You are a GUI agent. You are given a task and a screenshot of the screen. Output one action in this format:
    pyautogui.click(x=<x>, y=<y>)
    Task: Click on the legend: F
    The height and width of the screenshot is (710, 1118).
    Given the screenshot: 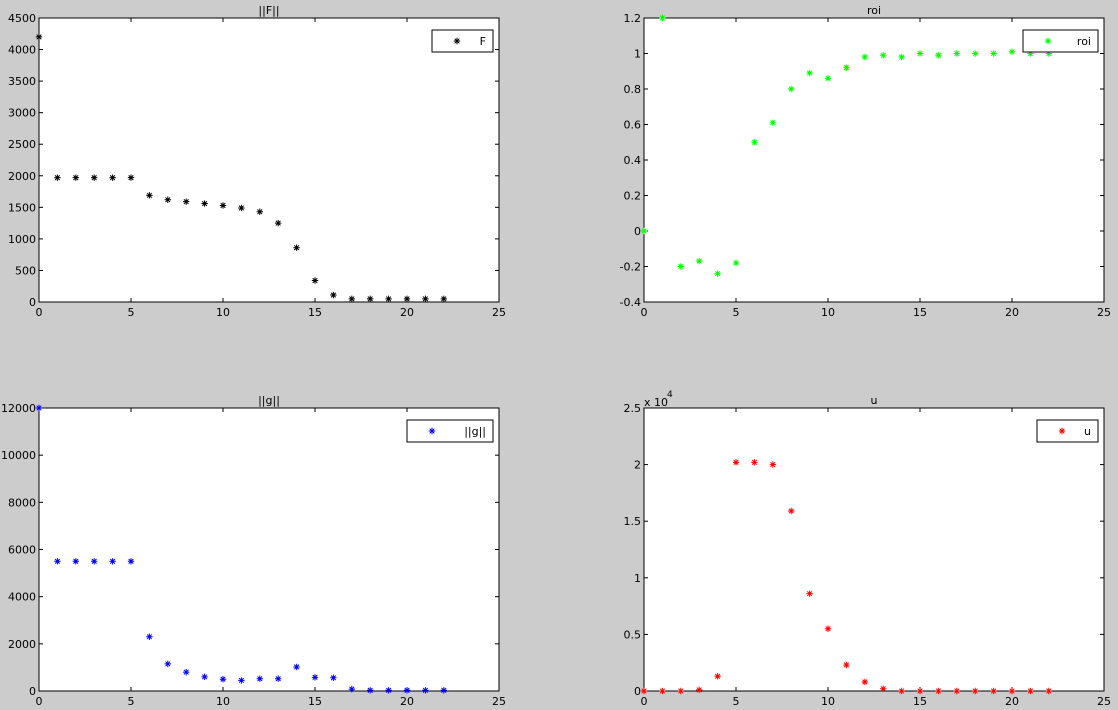 What is the action you would take?
    pyautogui.click(x=462, y=41)
    